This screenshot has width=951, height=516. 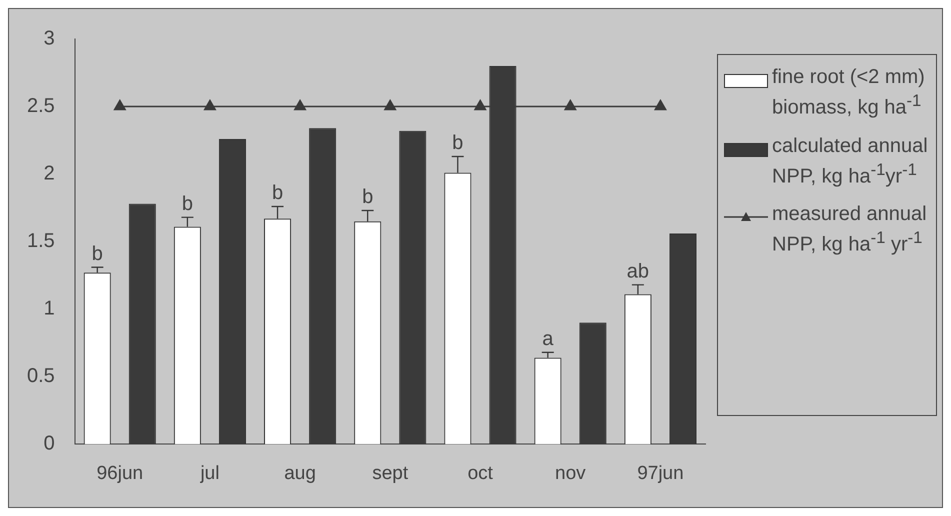 I want to click on y-tick-label: 2.5, so click(x=40, y=106).